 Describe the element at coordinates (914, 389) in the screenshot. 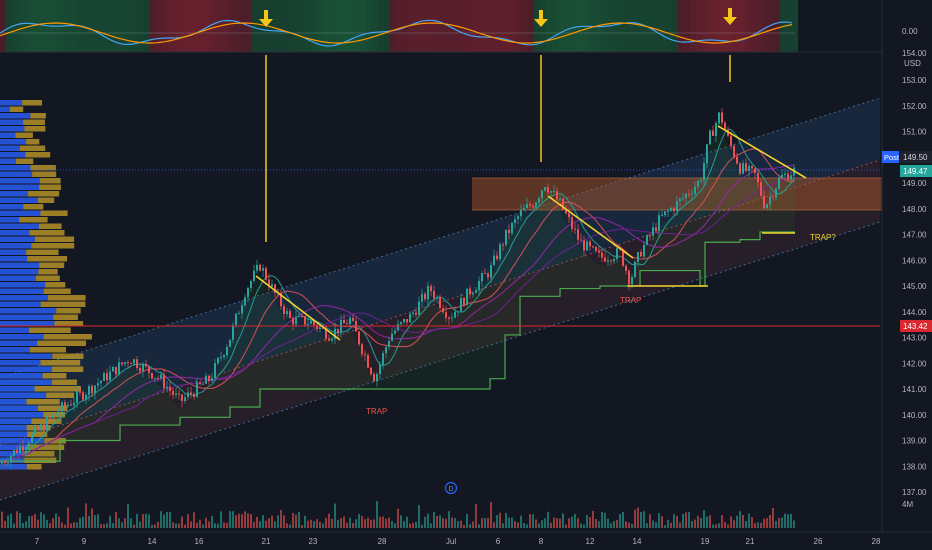

I see `price-tick-label: 141.00` at that location.